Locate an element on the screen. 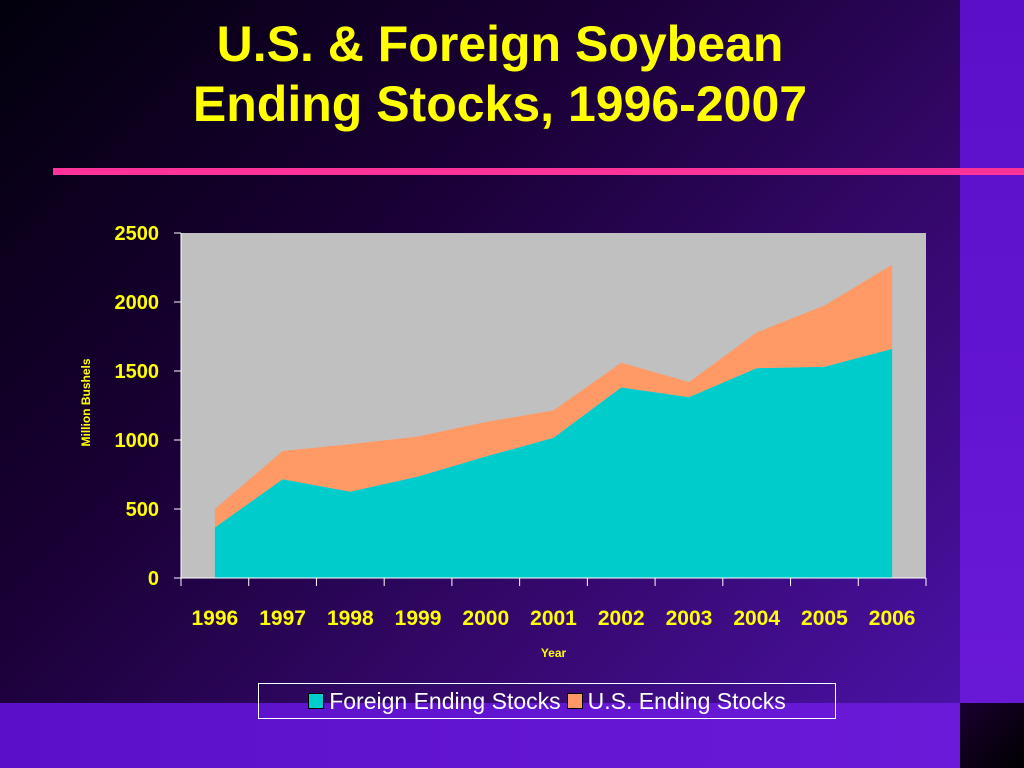 The height and width of the screenshot is (768, 1024). corner-decoration is located at coordinates (992, 735).